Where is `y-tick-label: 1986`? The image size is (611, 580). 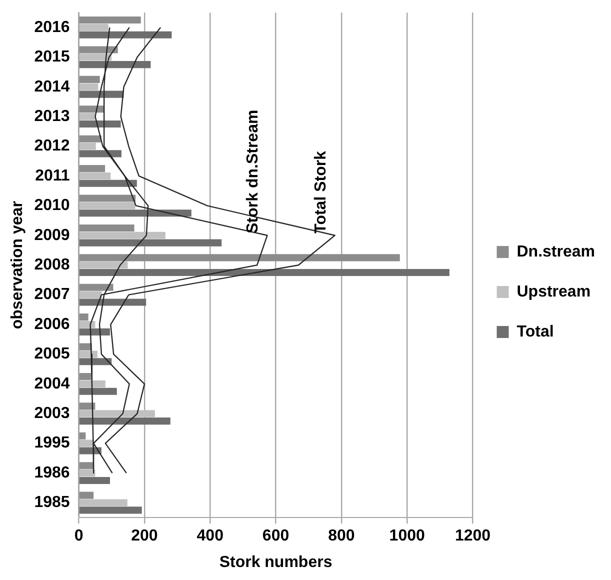 y-tick-label: 1986 is located at coordinates (52, 473).